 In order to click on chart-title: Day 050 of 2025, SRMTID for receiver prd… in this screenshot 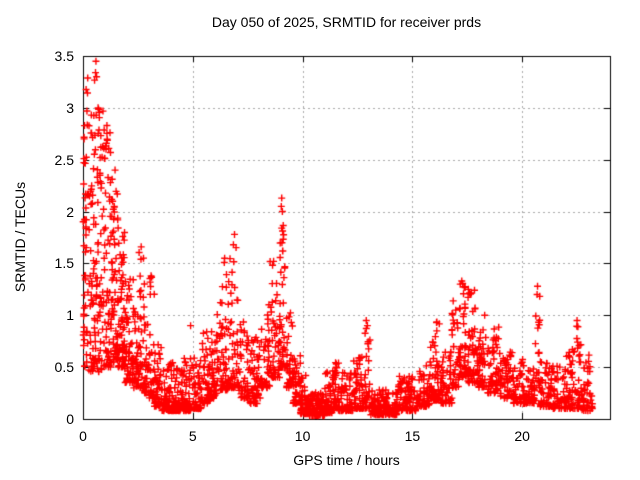, I will do `click(346, 22)`.